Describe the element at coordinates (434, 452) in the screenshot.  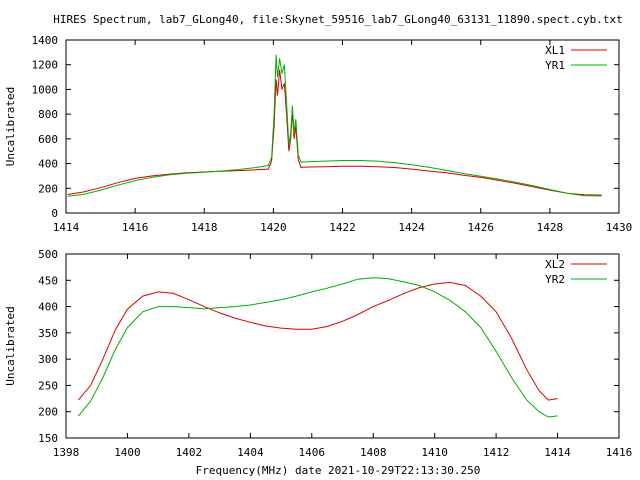
I see `x-tick-label: 1410` at that location.